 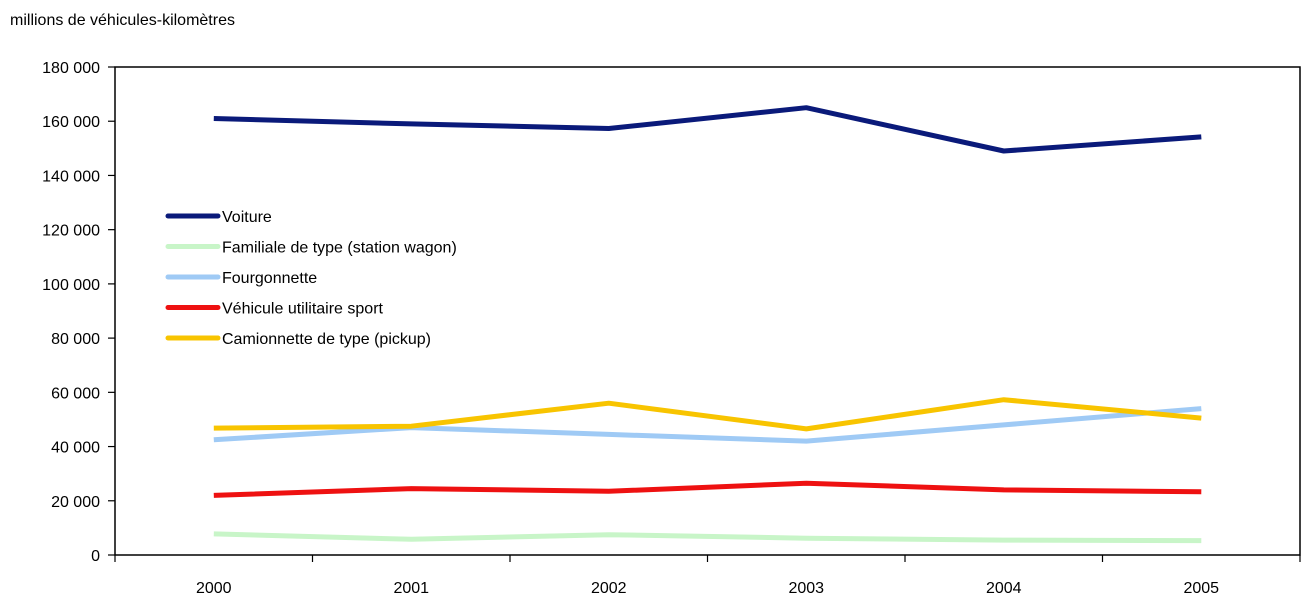 What do you see at coordinates (95, 556) in the screenshot?
I see `y-tick-label: 0` at bounding box center [95, 556].